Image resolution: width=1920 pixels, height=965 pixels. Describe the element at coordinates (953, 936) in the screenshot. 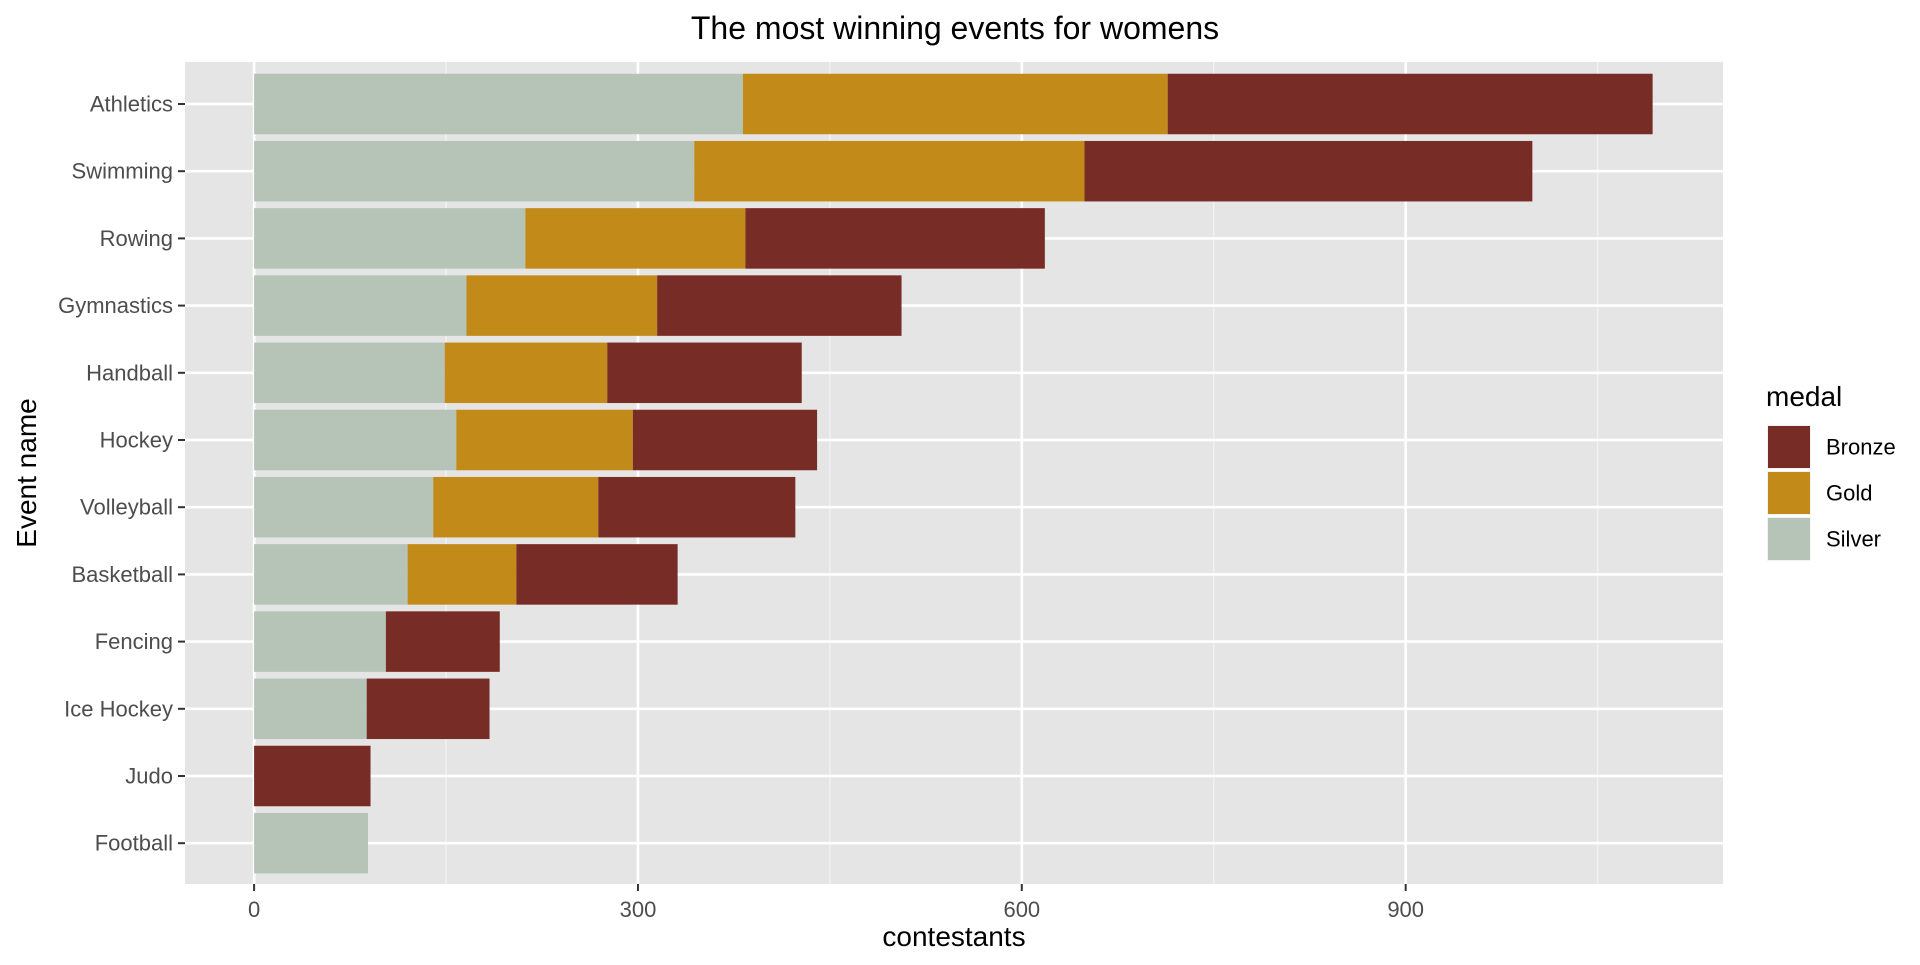

I see `x-axis-label: contestants` at that location.